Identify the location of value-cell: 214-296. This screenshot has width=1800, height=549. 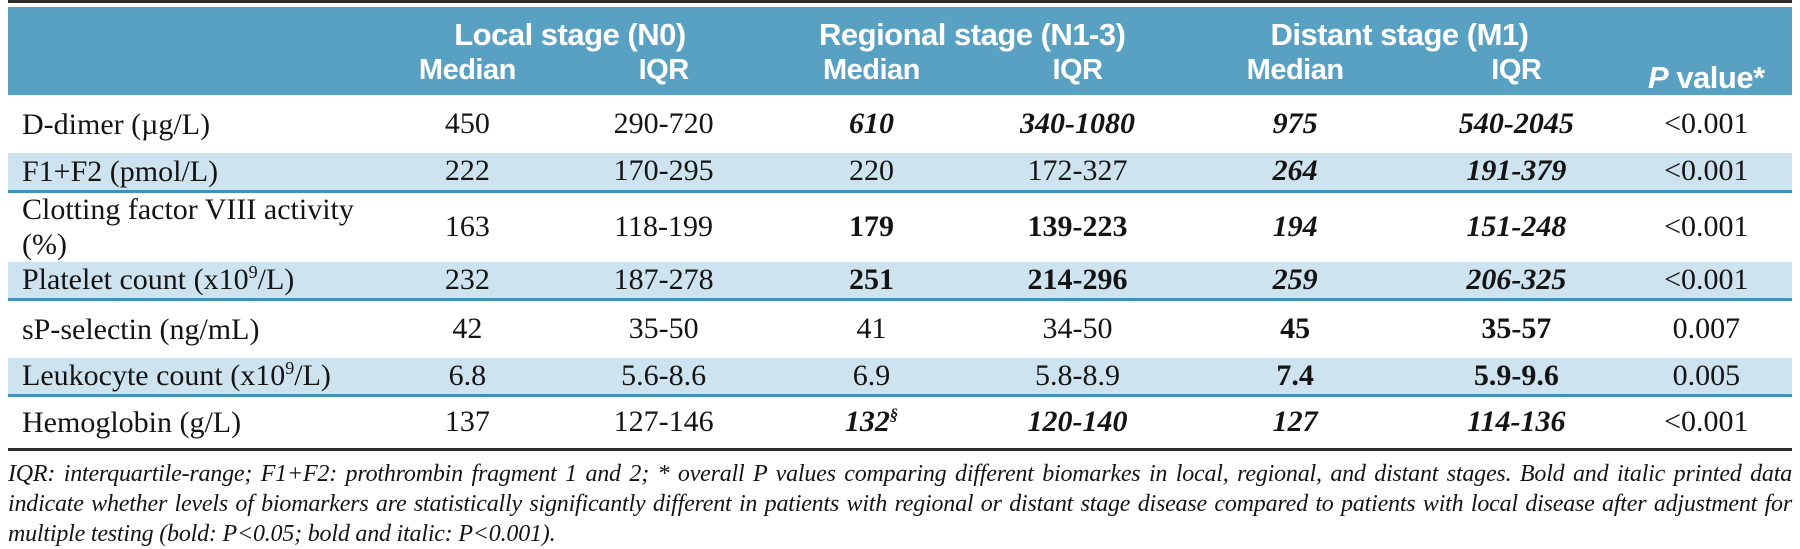
(1077, 281).